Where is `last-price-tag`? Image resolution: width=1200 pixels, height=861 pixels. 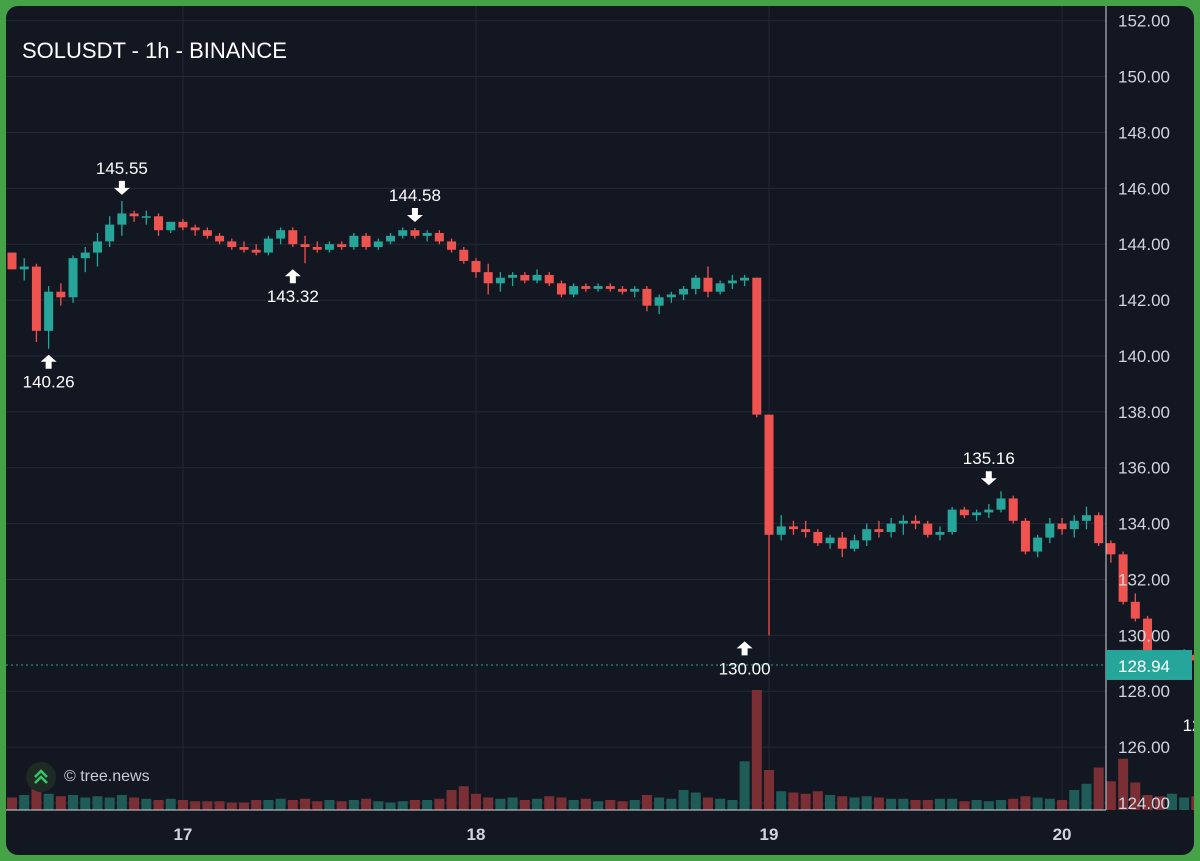
last-price-tag is located at coordinates (1149, 664).